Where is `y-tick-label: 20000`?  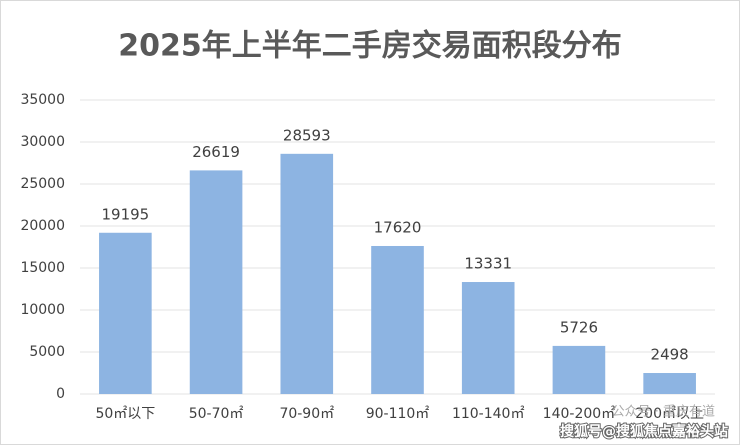
y-tick-label: 20000 is located at coordinates (42, 226).